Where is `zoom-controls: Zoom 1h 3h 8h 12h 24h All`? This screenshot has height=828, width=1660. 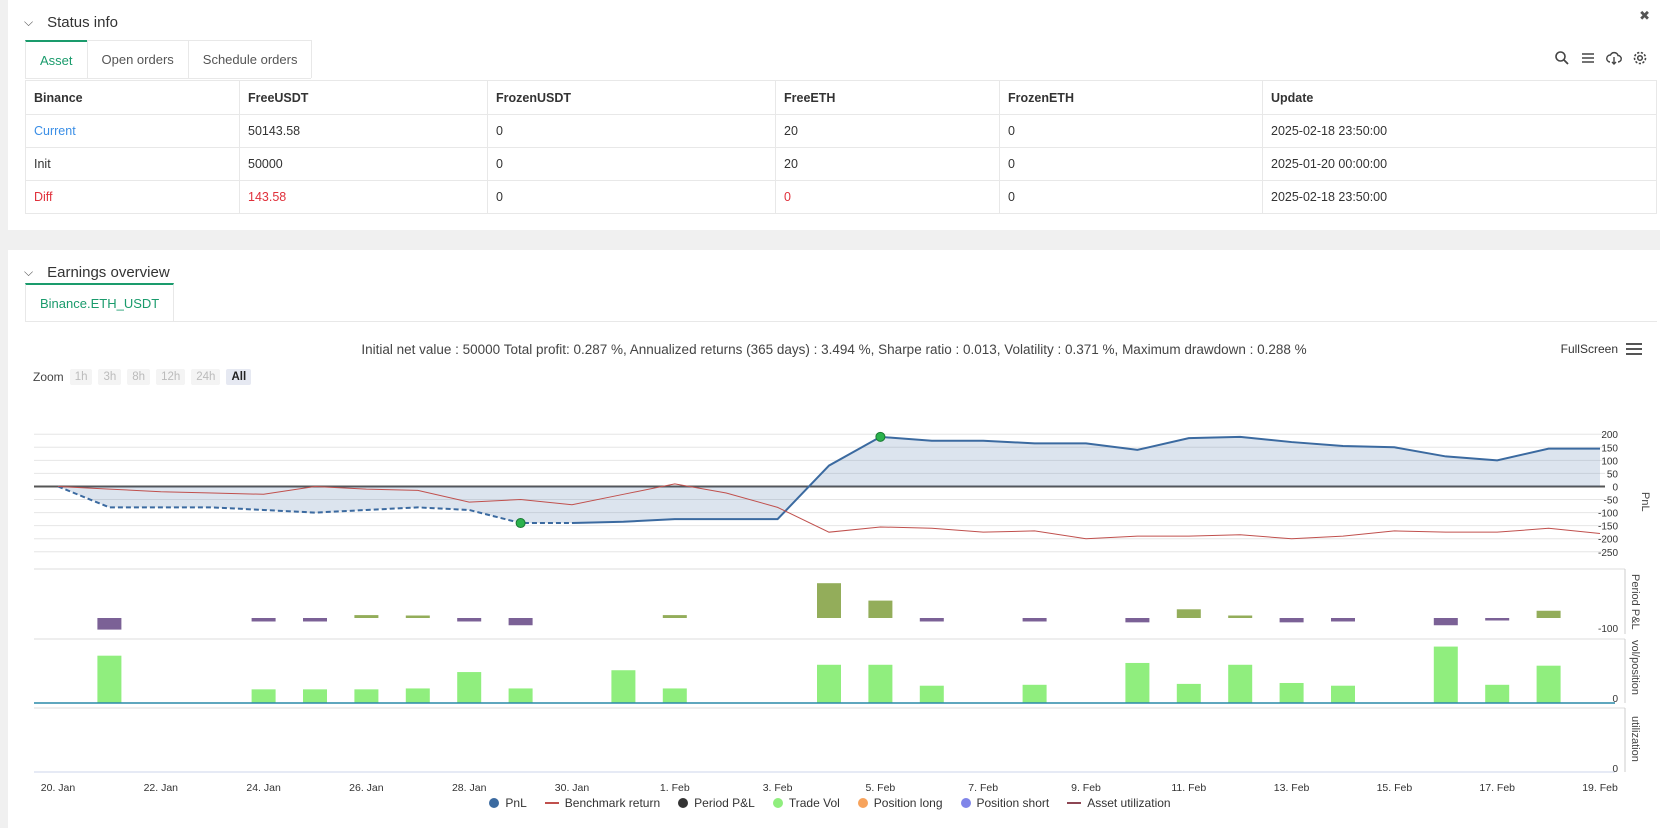
zoom-controls: Zoom 1h 3h 8h 12h 24h All is located at coordinates (142, 377).